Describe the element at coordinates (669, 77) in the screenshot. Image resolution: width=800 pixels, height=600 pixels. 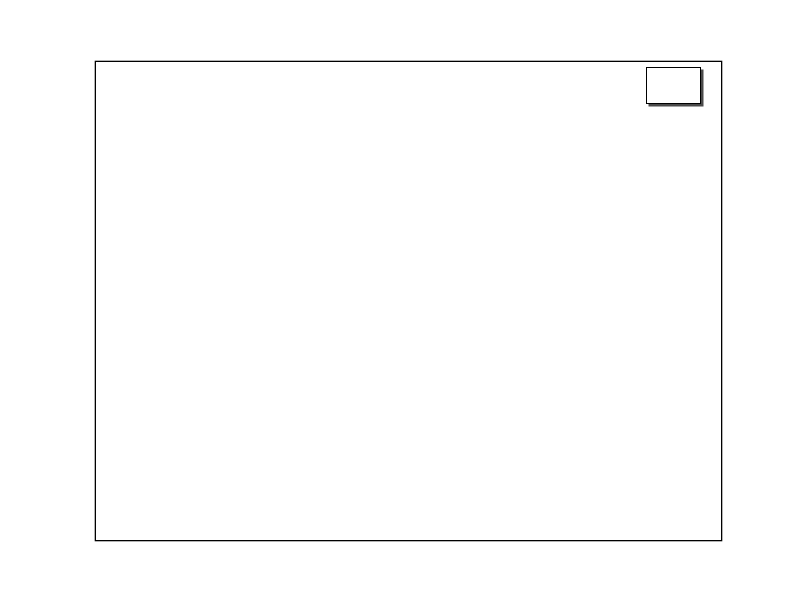
I see `legend-swatch-tp-icon` at that location.